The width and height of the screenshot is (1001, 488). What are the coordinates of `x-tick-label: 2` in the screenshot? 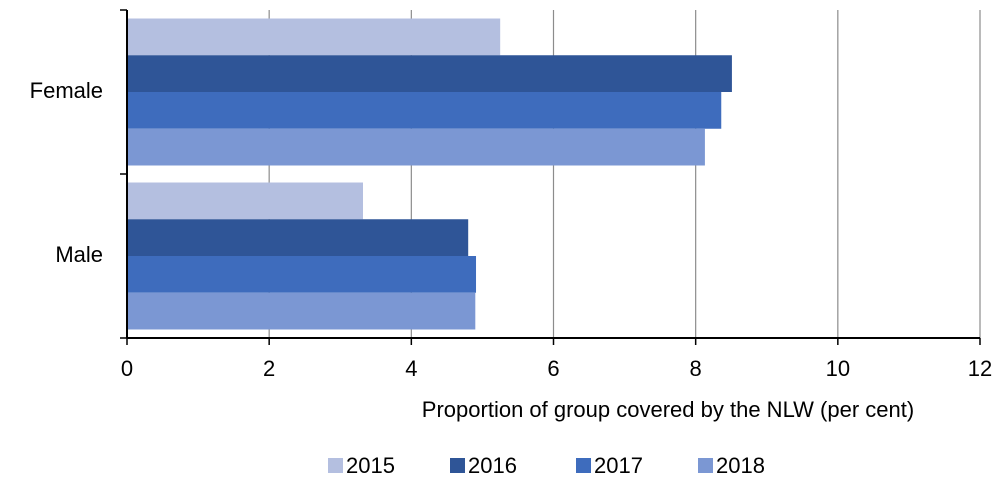 It's located at (269, 368).